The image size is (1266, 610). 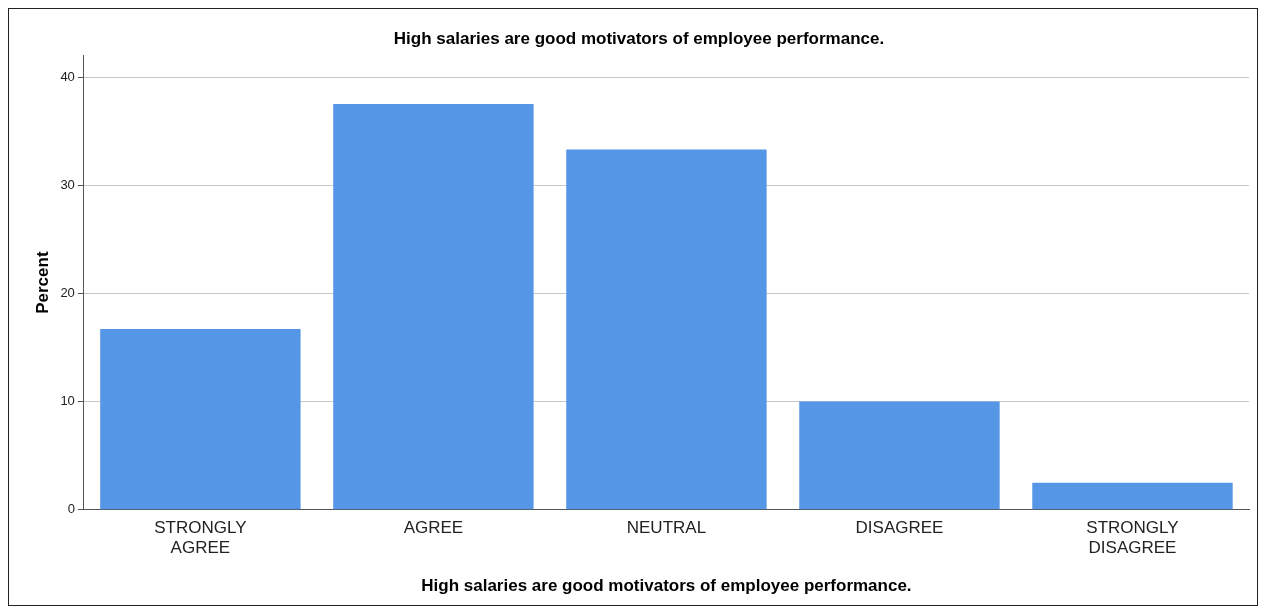 What do you see at coordinates (67, 401) in the screenshot?
I see `y-tick-label: 10` at bounding box center [67, 401].